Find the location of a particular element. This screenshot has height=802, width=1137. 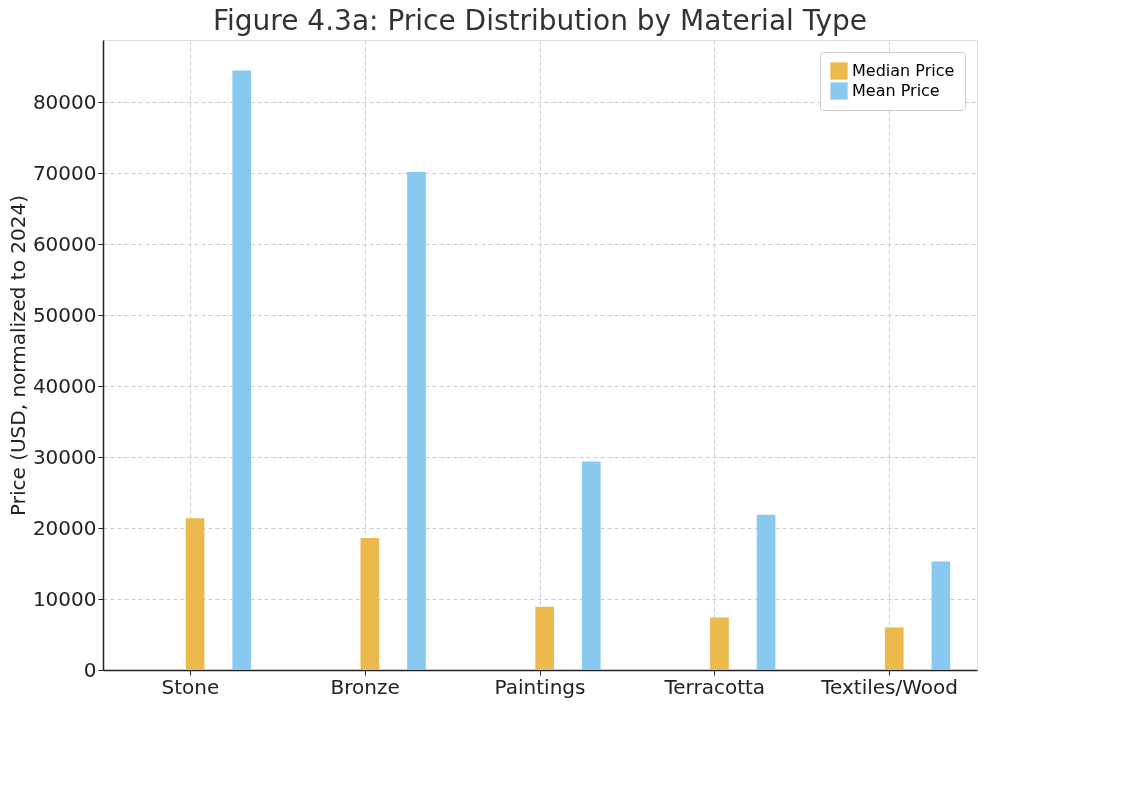

y-tick-label: 10000 is located at coordinates (64, 598).